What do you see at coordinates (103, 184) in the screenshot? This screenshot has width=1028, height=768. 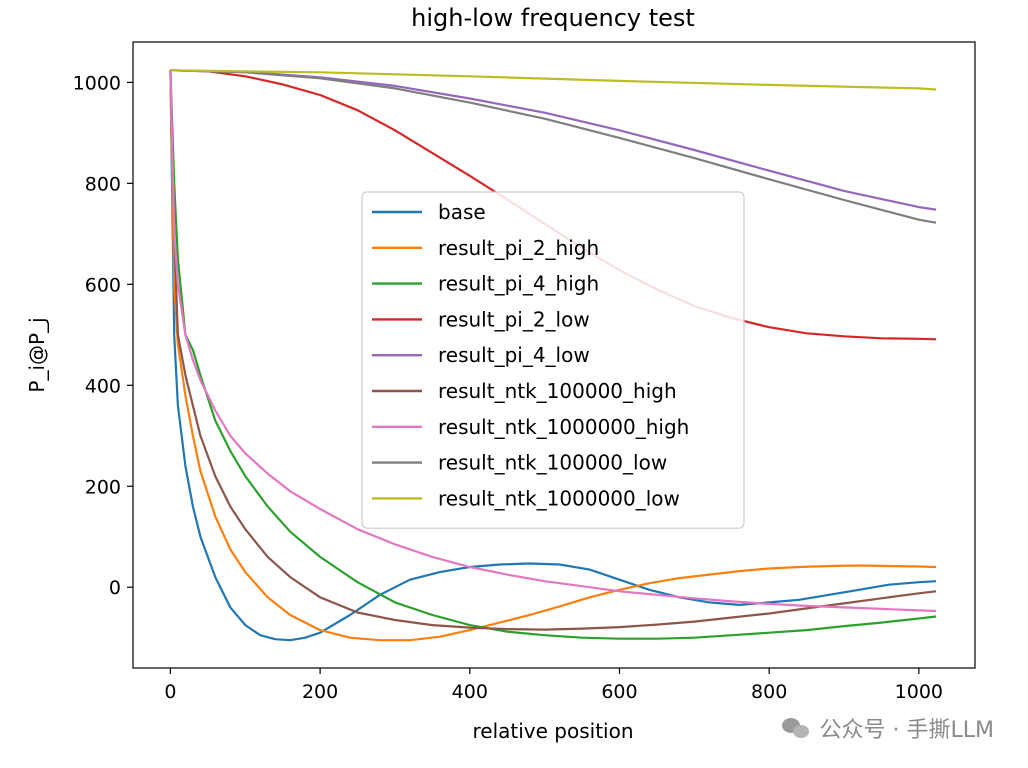 I see `y-tick-label: 800` at bounding box center [103, 184].